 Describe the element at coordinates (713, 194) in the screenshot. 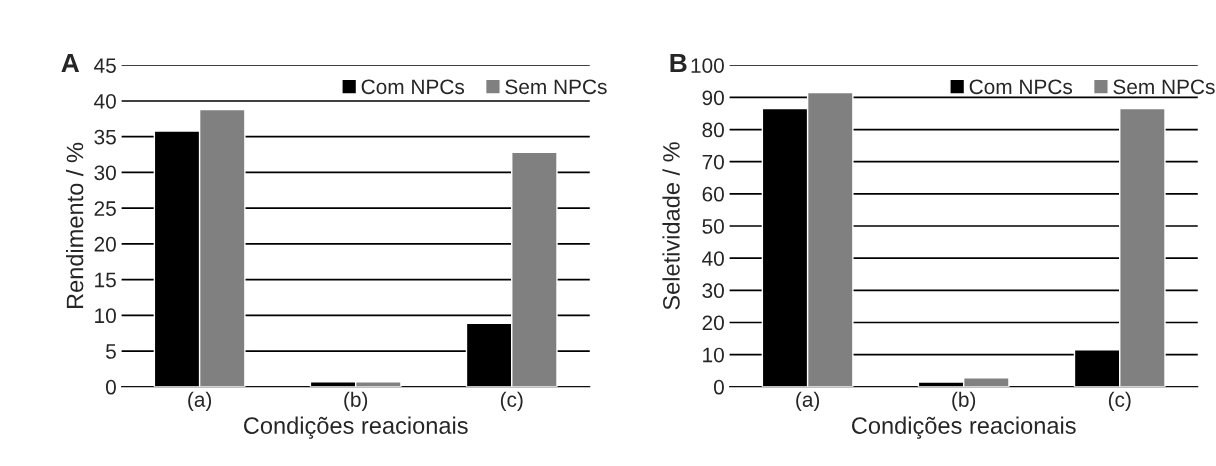

I see `y-tick-label: 60` at that location.